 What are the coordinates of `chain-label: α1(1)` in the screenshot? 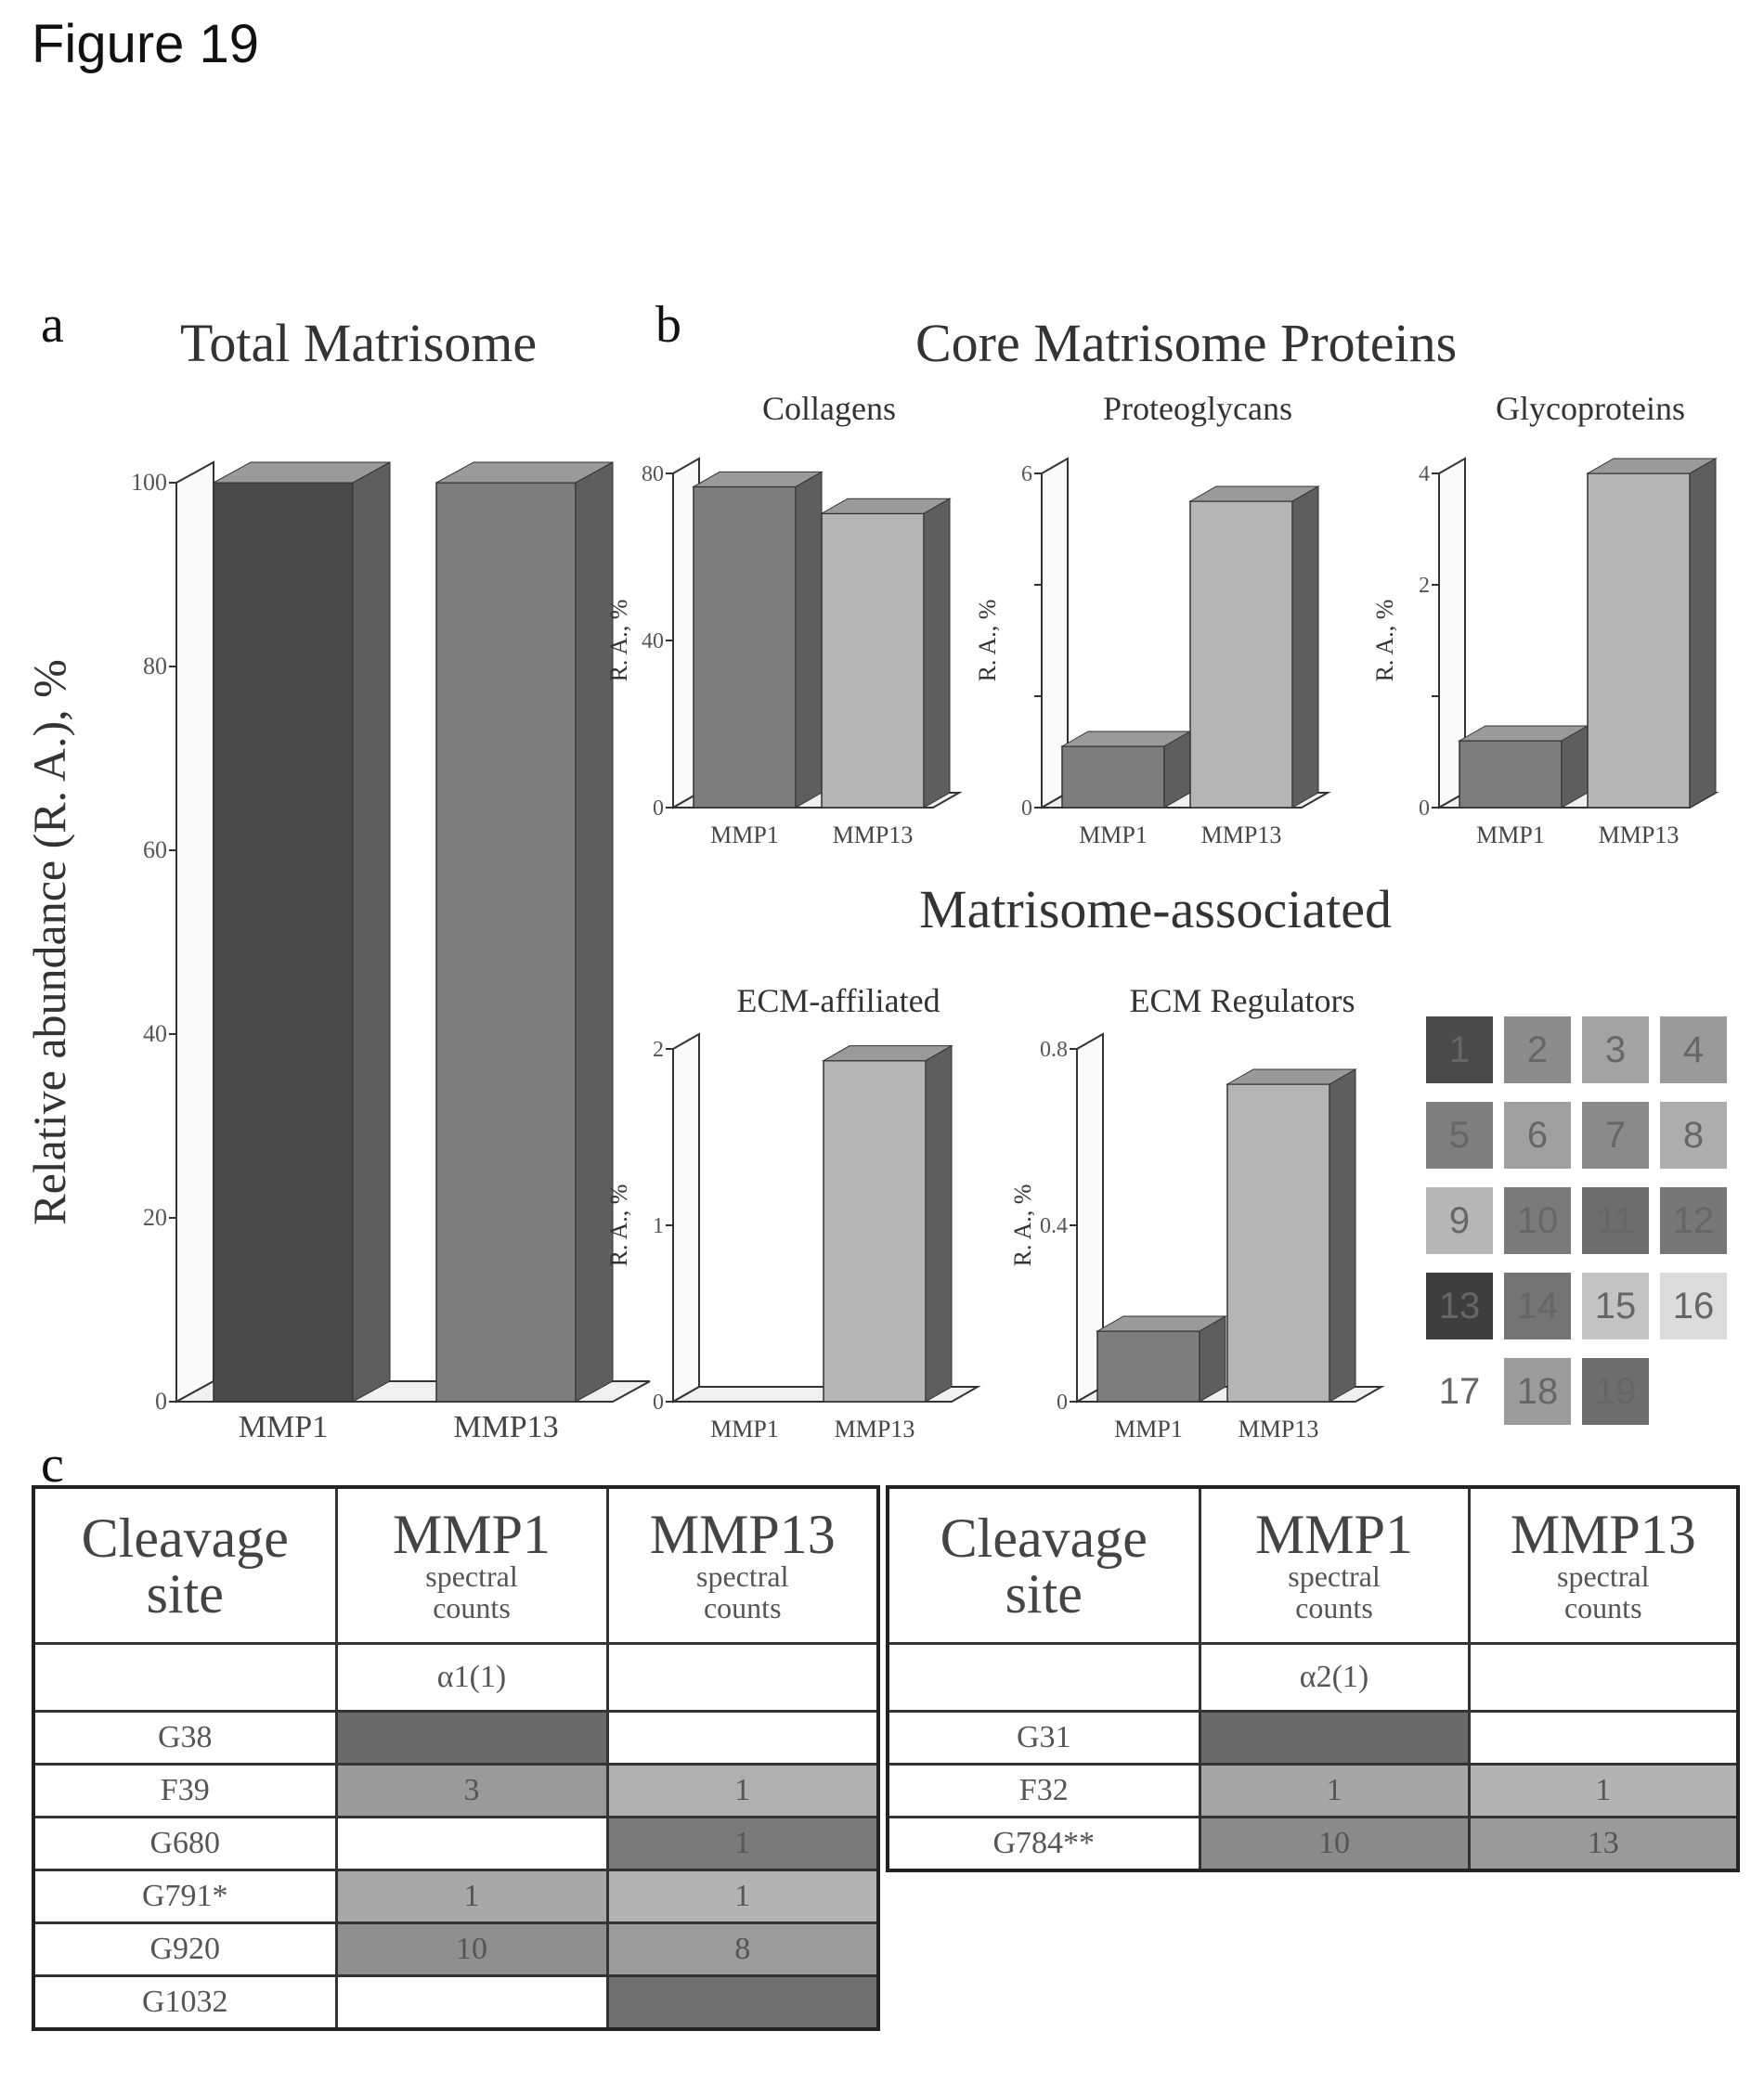 It's located at (471, 1677).